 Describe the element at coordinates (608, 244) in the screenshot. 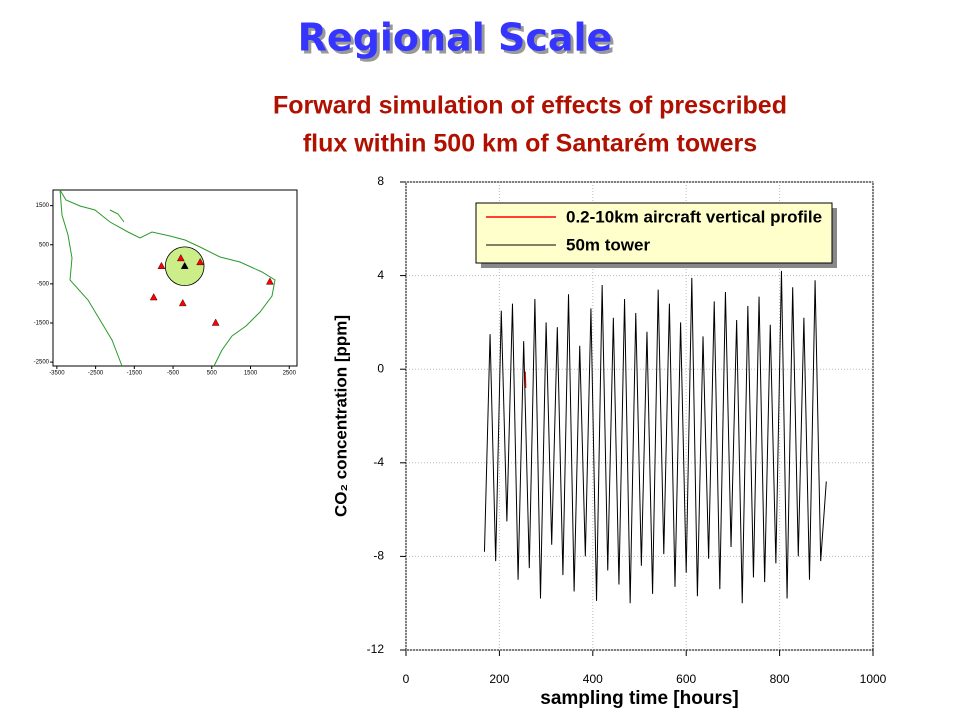

I see `legend-label: 50m tower` at that location.